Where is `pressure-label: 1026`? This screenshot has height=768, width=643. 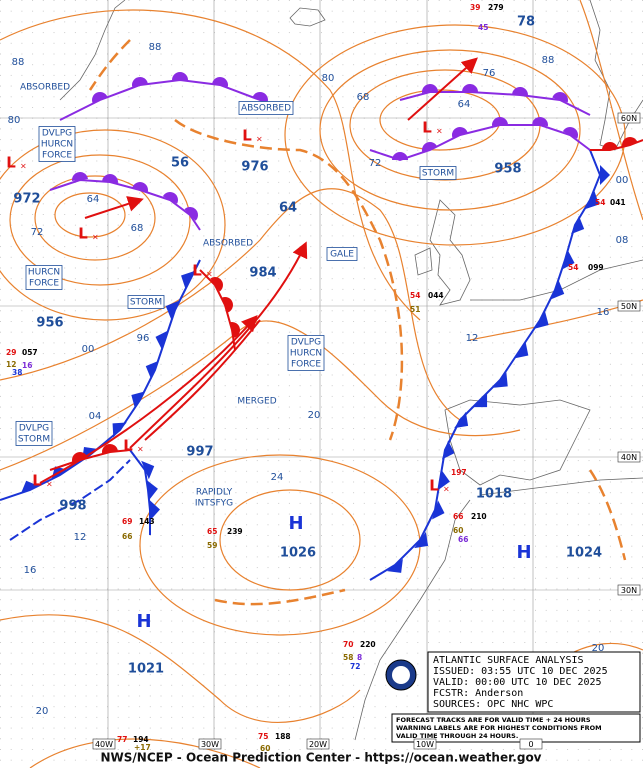
pressure-label: 1026 is located at coordinates (298, 553).